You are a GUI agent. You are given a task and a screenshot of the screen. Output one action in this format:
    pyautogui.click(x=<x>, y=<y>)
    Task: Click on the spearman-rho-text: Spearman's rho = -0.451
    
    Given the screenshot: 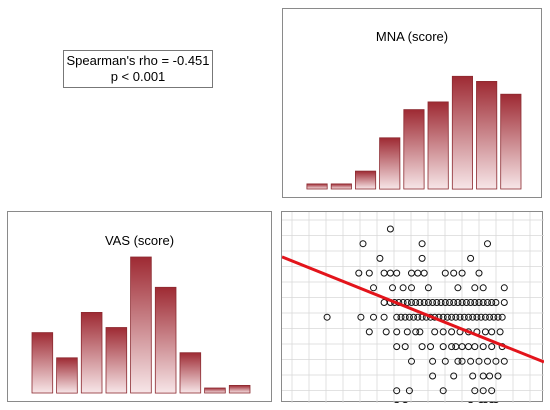 What is the action you would take?
    pyautogui.click(x=138, y=60)
    